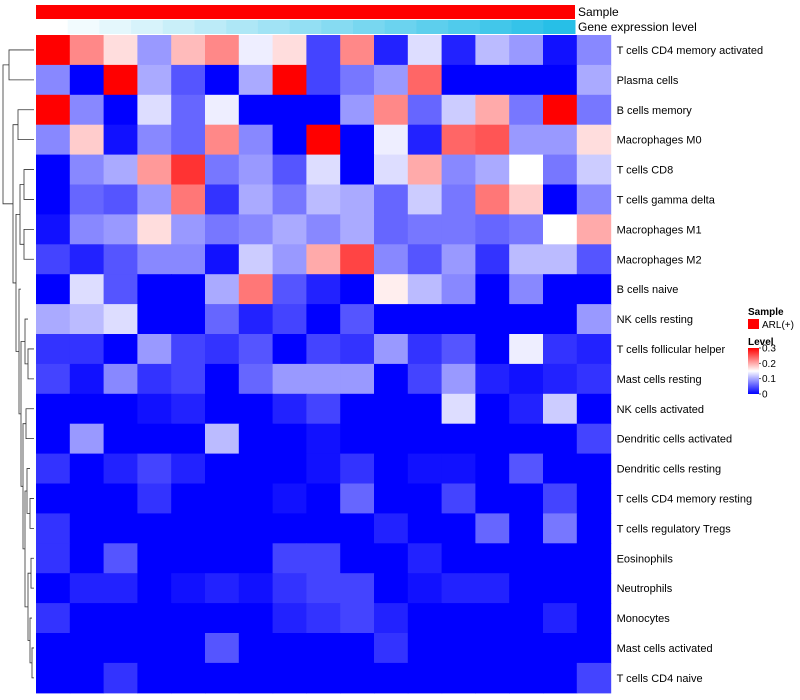 The image size is (800, 700). What do you see at coordinates (306, 27) in the screenshot?
I see `gene-expression-annotation-bar` at bounding box center [306, 27].